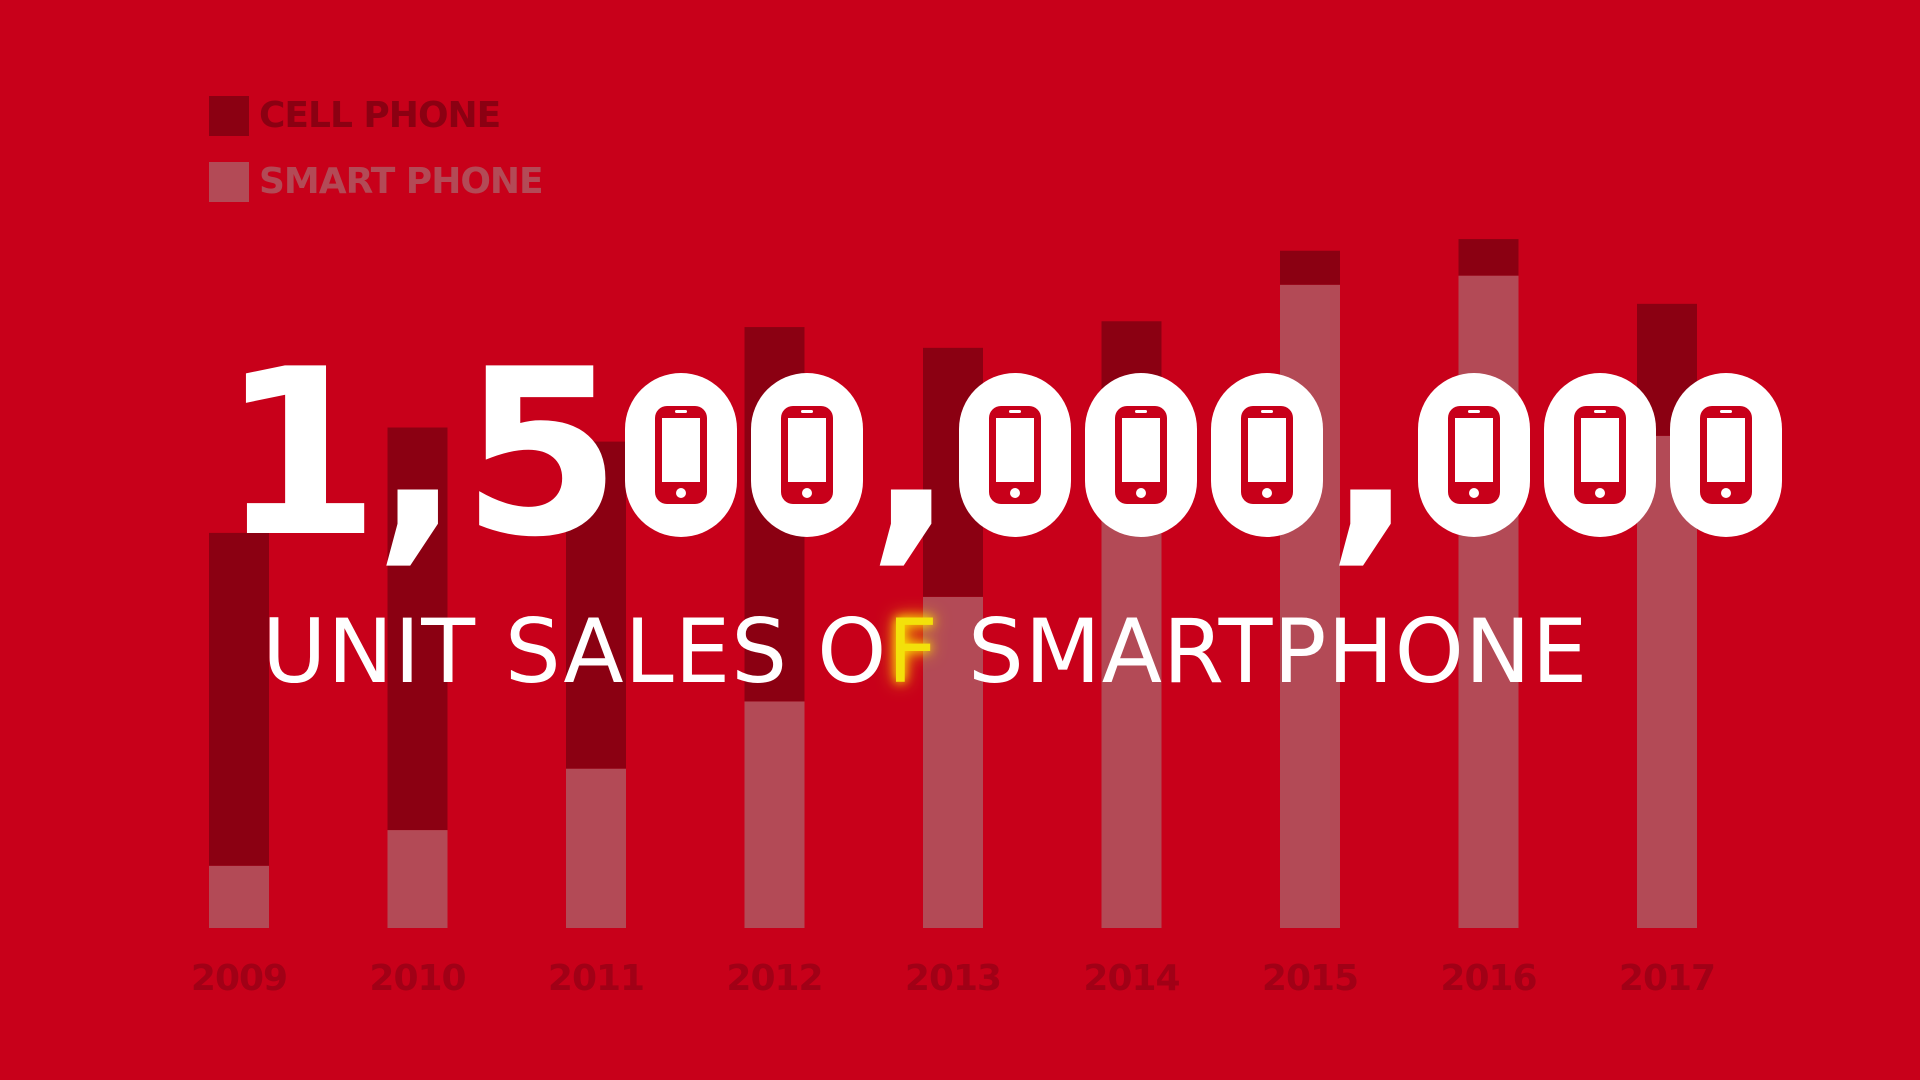 The height and width of the screenshot is (1080, 1920). I want to click on year-label-2011: 2011, so click(596, 978).